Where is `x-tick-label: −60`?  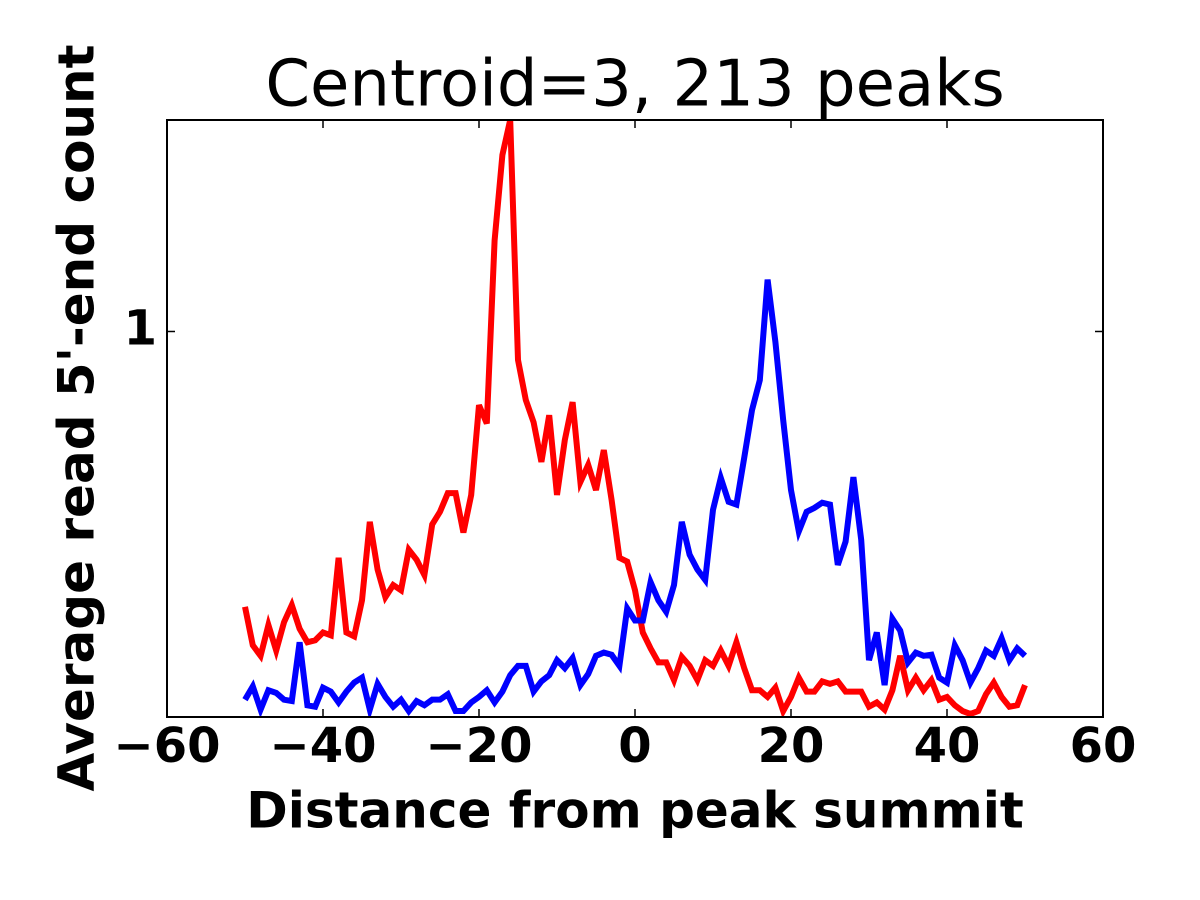 x-tick-label: −60 is located at coordinates (166, 746).